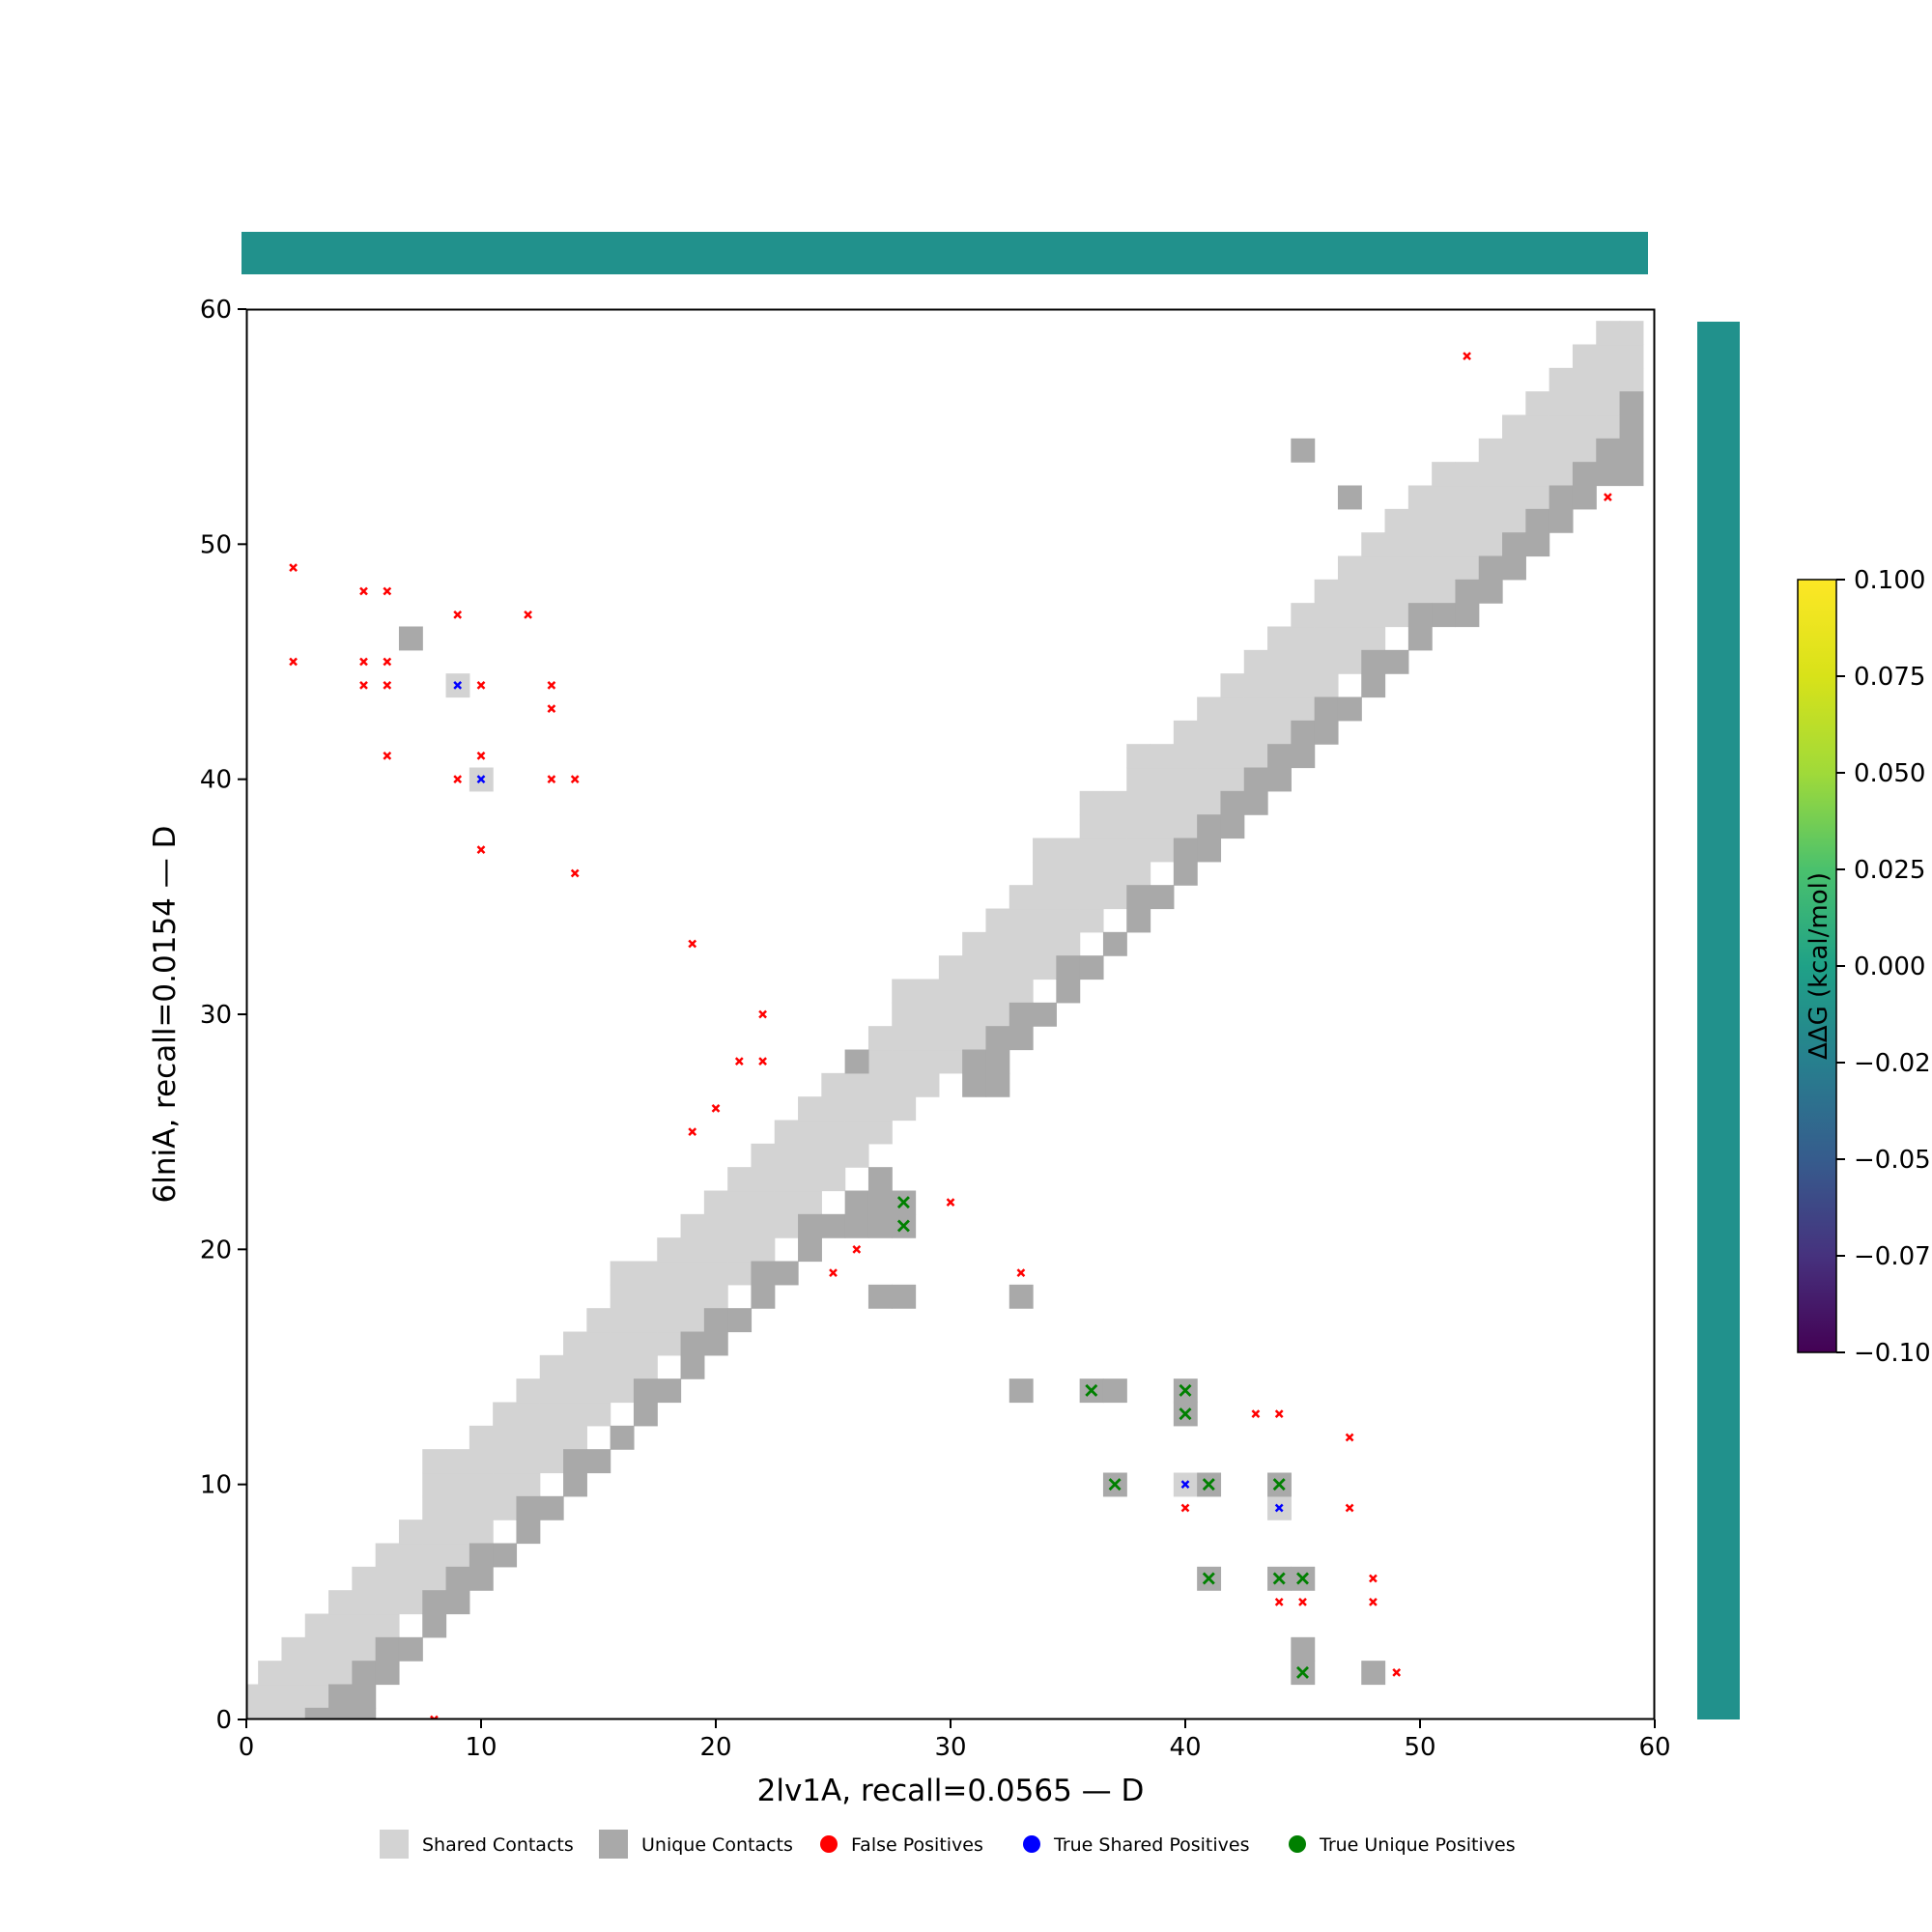 Image resolution: width=1932 pixels, height=1932 pixels. Describe the element at coordinates (223, 1720) in the screenshot. I see `y-tick-label: 0` at that location.